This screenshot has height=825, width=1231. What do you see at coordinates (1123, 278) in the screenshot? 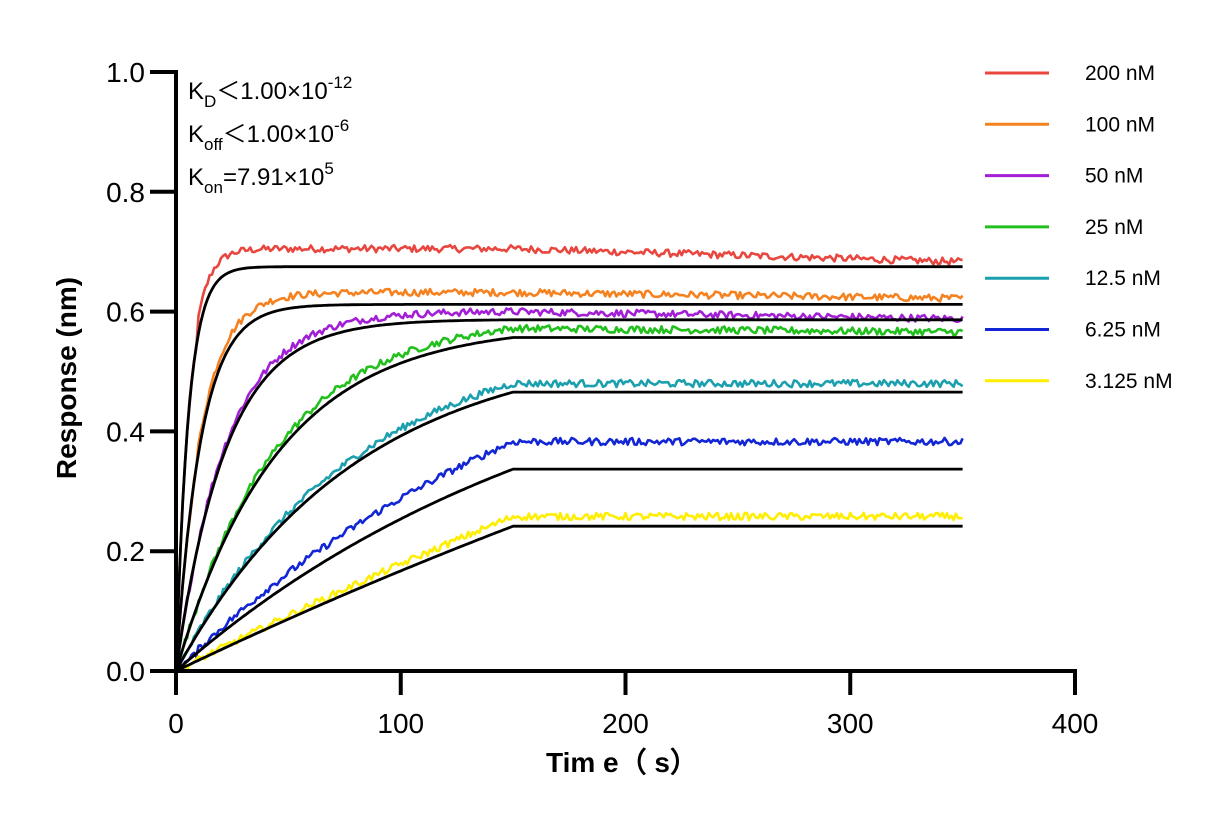
I see `legend-label: 12.5 nM` at bounding box center [1123, 278].